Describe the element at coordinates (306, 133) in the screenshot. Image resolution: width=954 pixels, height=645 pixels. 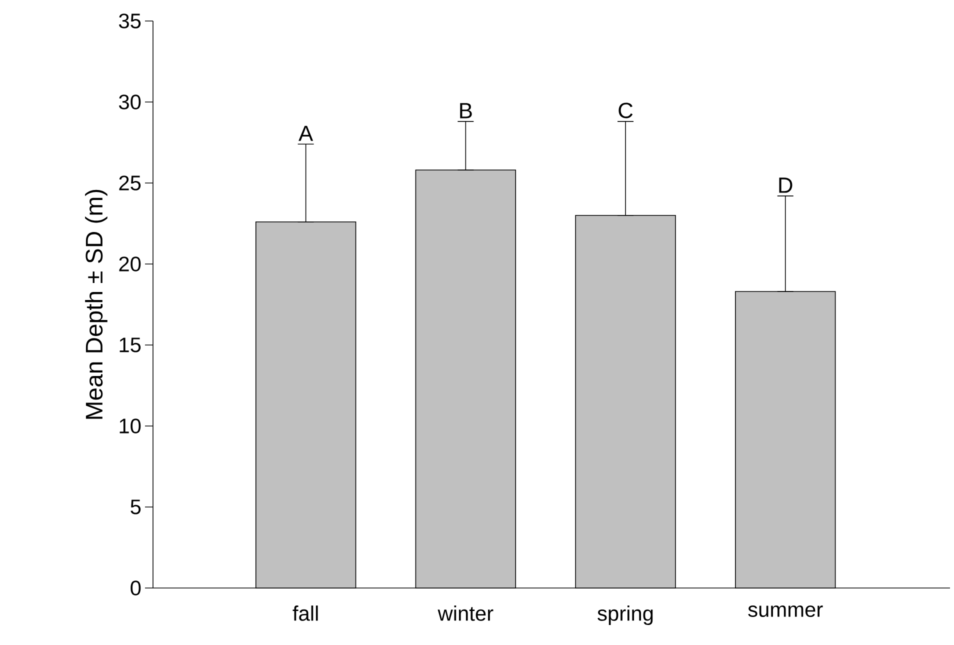
I see `annotation: A` at that location.